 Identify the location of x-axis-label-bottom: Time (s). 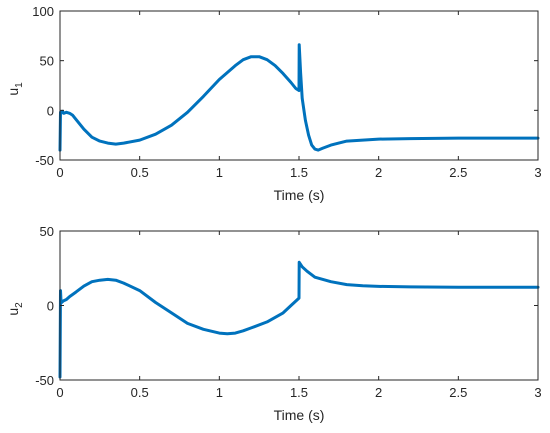
(299, 415).